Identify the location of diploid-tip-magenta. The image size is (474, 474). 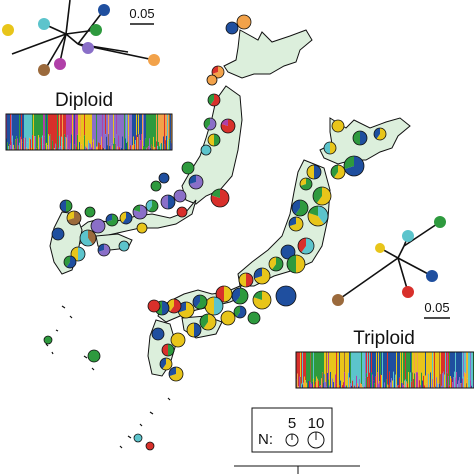
(60, 64).